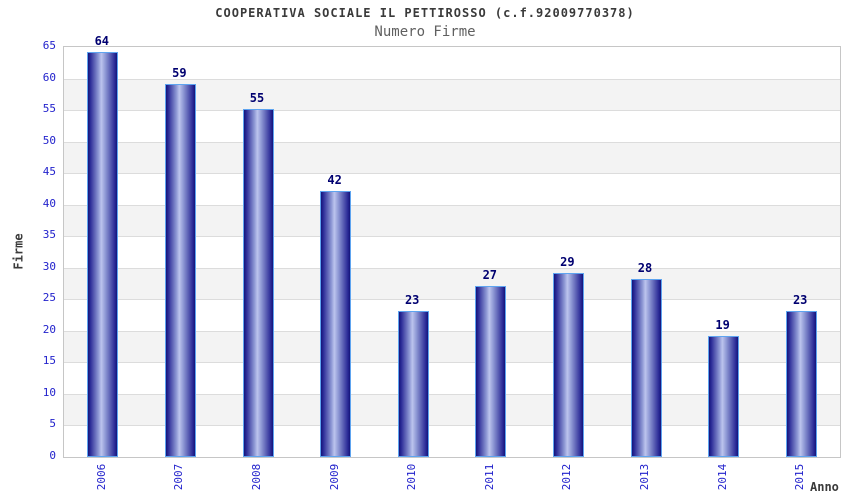 This screenshot has width=850, height=500. I want to click on x-tick-label: 2006, so click(101, 477).